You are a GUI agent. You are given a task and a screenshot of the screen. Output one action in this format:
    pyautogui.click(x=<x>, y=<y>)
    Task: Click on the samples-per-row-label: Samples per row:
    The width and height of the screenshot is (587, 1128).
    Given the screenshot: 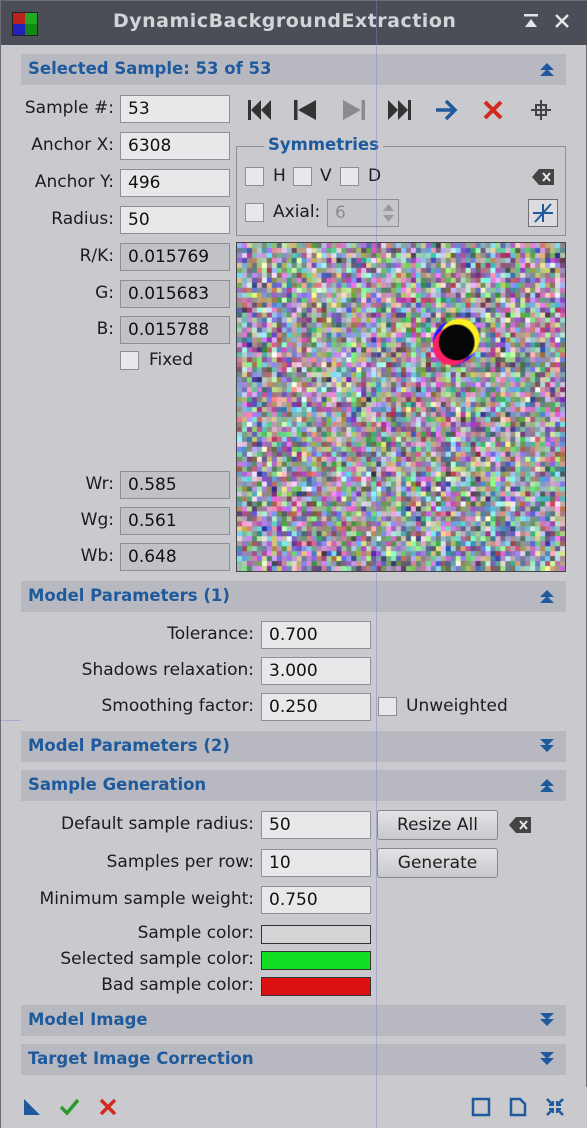 What is the action you would take?
    pyautogui.click(x=180, y=862)
    